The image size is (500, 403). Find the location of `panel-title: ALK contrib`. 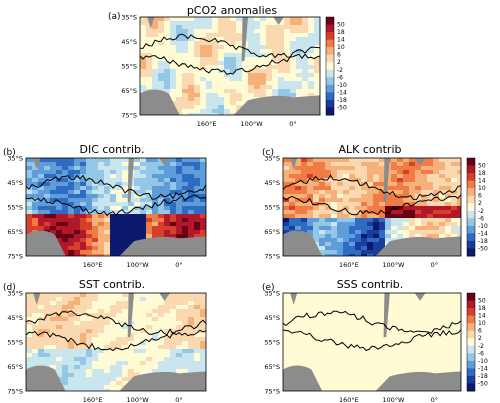

panel-title: ALK contrib is located at coordinates (370, 149).